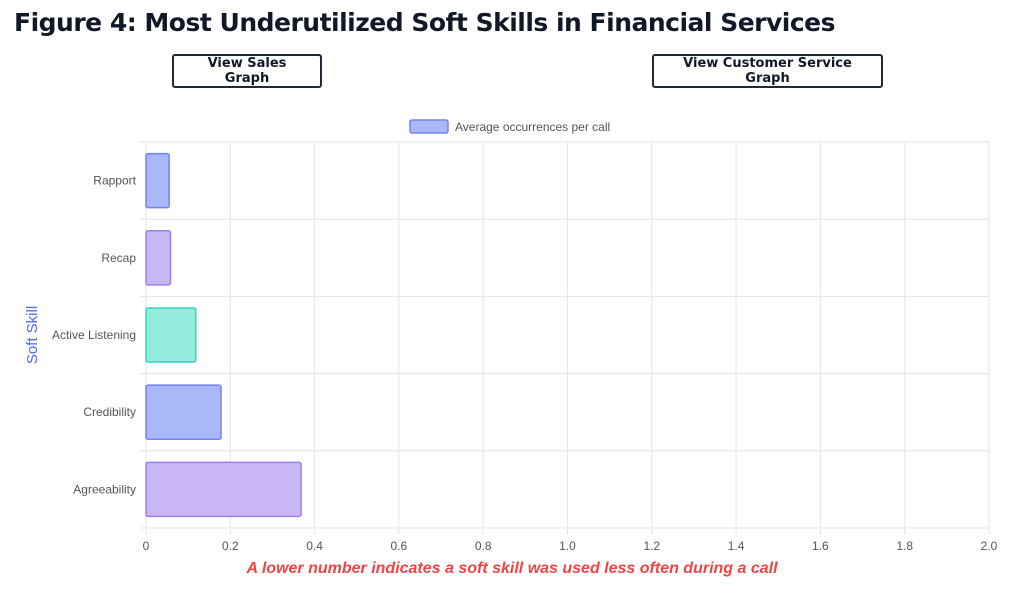  Describe the element at coordinates (314, 546) in the screenshot. I see `x-tick-label: 0.4` at that location.